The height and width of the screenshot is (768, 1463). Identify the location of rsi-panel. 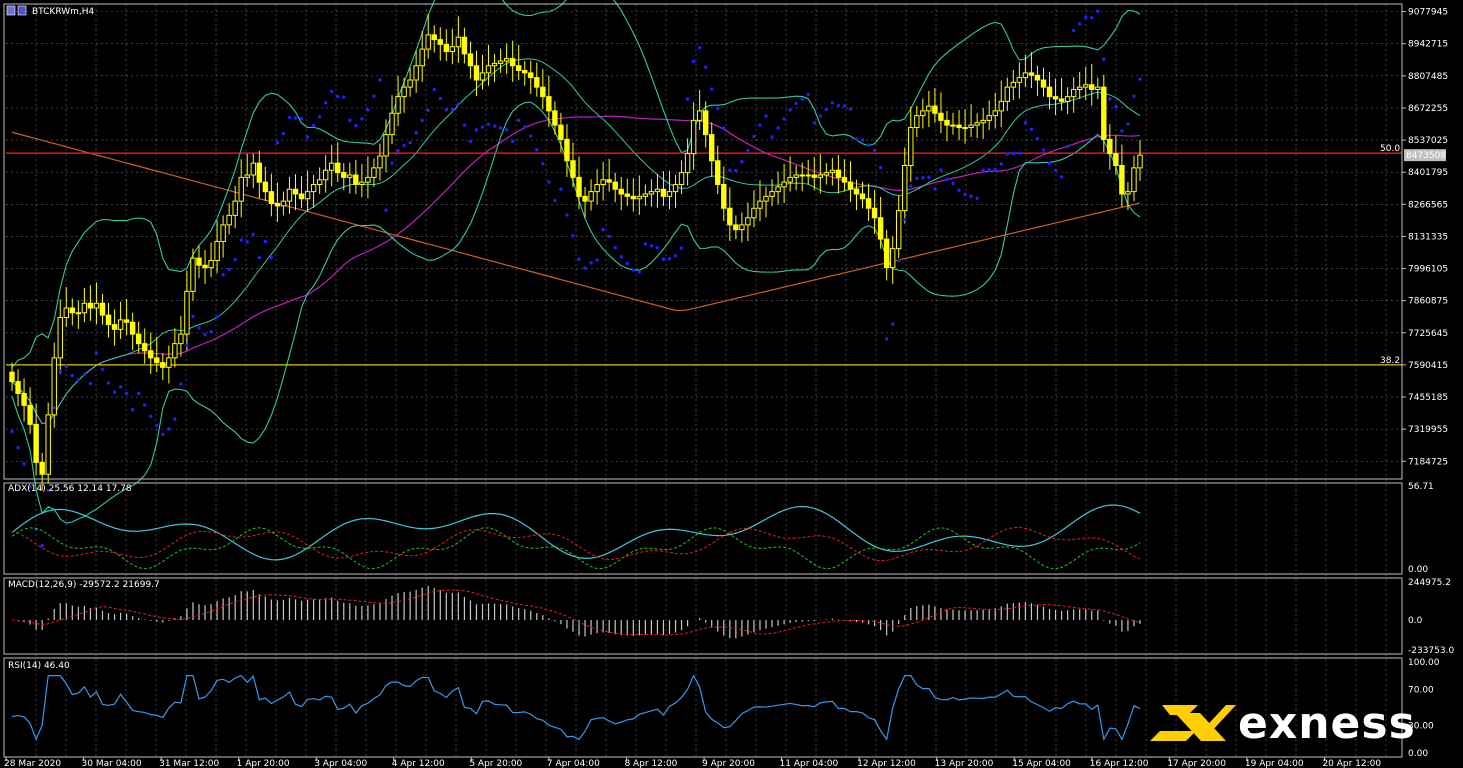
(576, 708).